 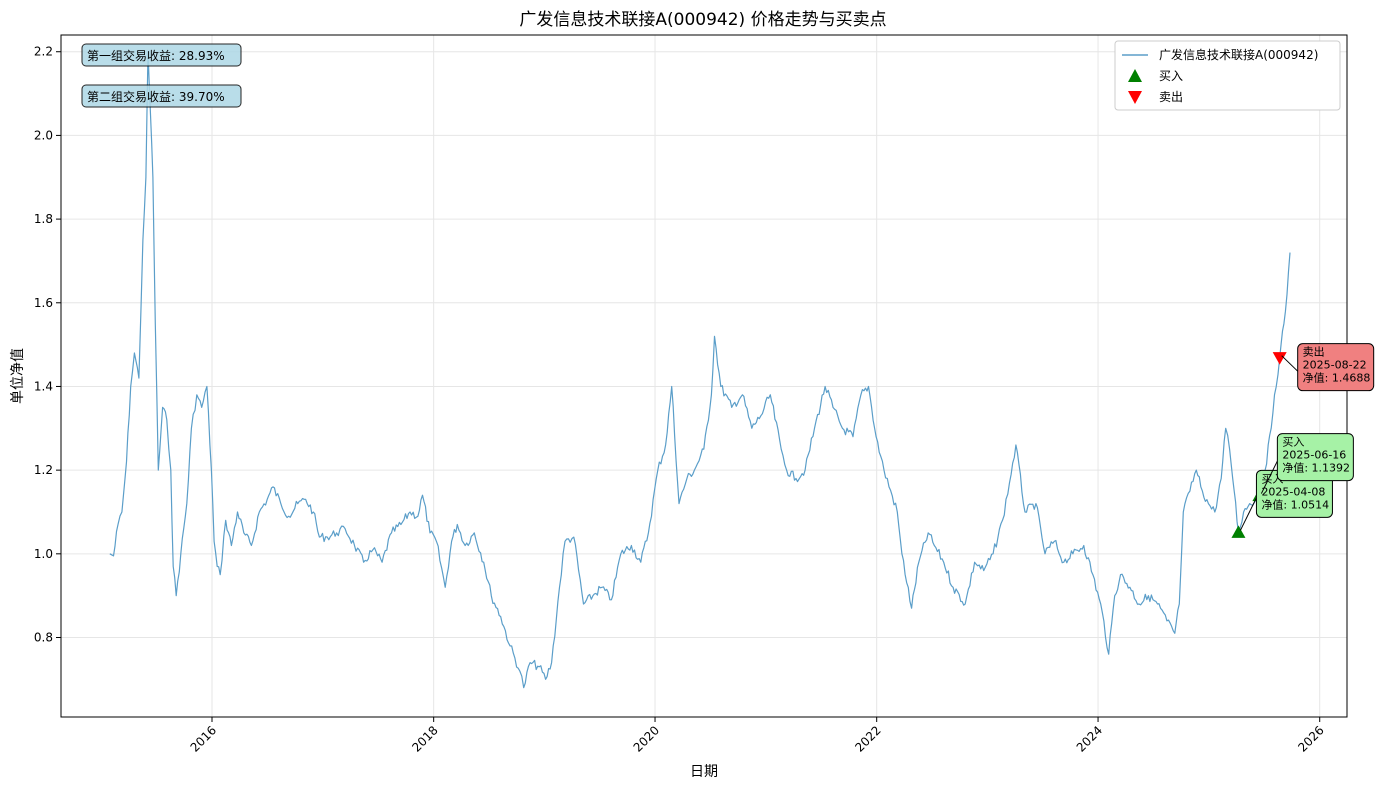 I want to click on x-axis-ticks: 2016 2018 2020 2022 2024 2026, so click(x=757, y=736).